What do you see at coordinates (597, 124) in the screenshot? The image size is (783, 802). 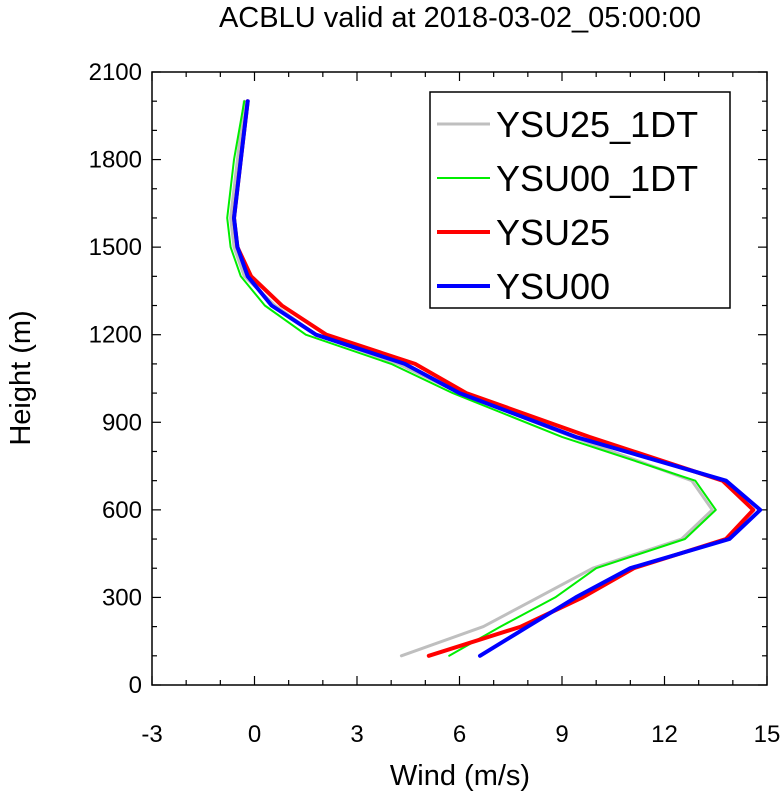 I see `legend-label: YSU25_1DT` at bounding box center [597, 124].